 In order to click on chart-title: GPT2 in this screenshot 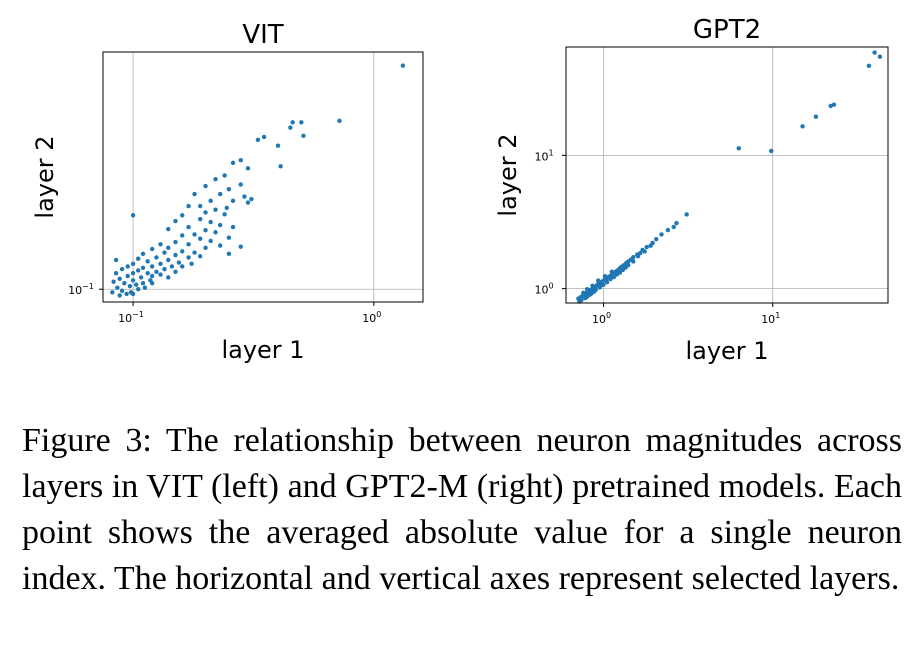, I will do `click(727, 30)`.